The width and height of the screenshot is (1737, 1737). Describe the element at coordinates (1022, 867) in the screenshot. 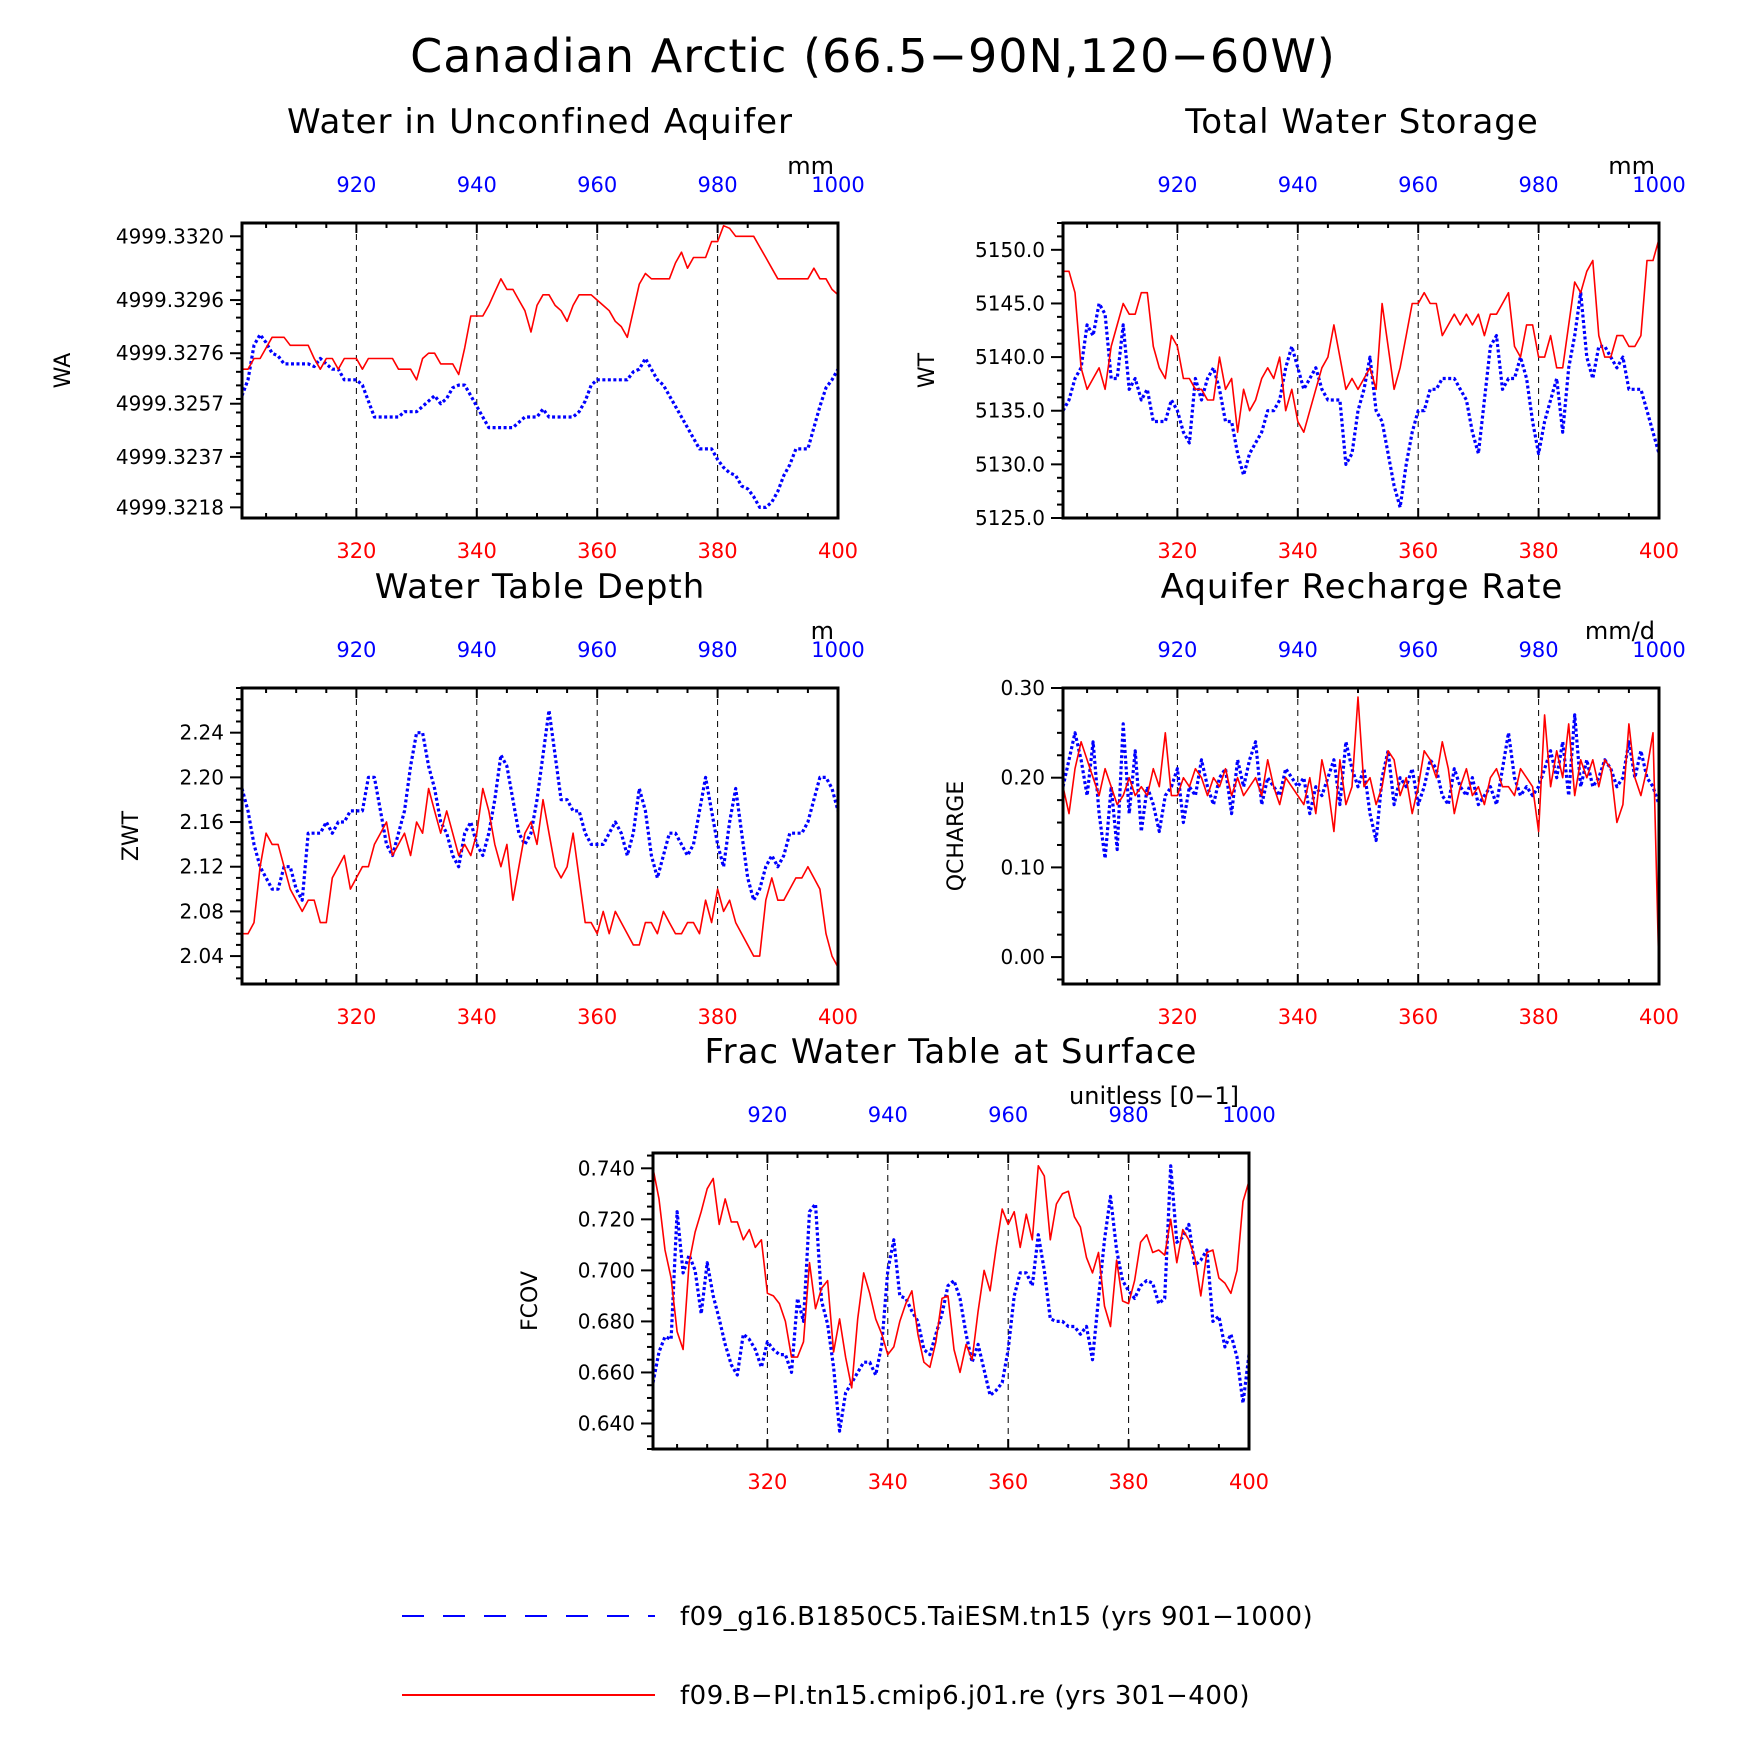

I see `y-tick-label: 0.10` at that location.